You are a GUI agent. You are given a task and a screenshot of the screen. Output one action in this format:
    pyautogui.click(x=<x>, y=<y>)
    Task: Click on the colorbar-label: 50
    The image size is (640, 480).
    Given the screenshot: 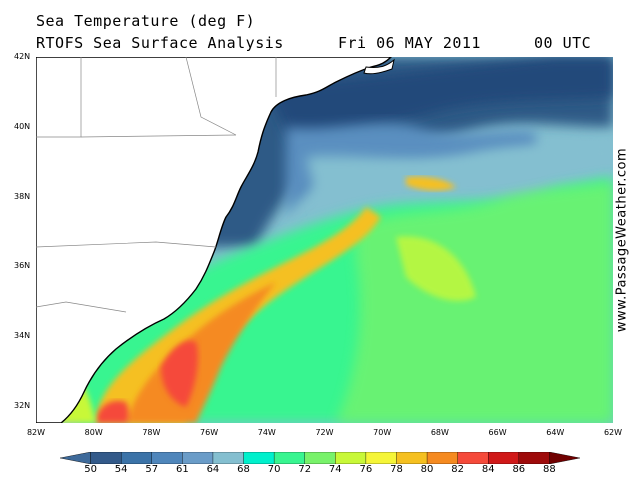 What is the action you would take?
    pyautogui.click(x=90, y=469)
    